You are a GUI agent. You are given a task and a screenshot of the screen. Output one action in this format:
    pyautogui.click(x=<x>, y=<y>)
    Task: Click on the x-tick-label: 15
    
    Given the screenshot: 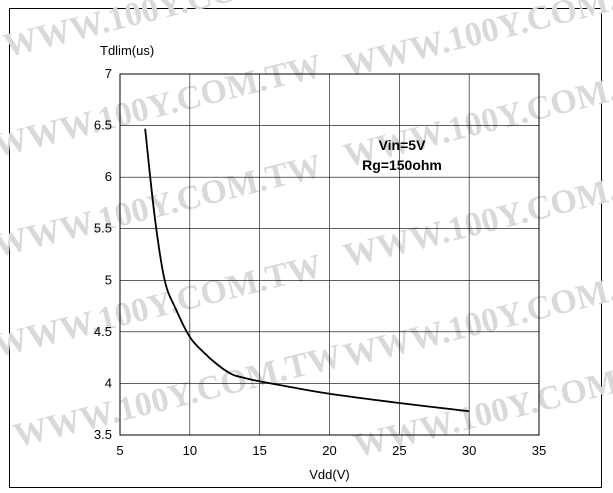 What is the action you would take?
    pyautogui.click(x=259, y=450)
    